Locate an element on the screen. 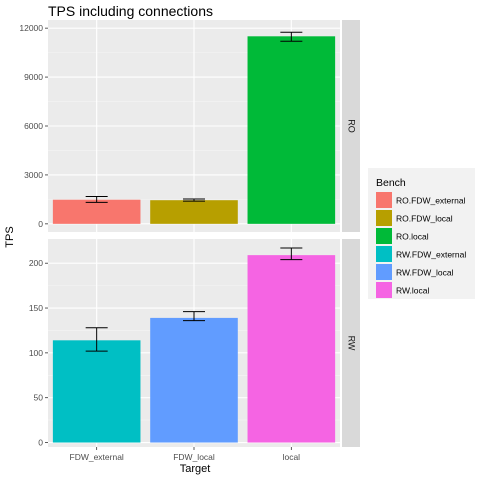 Image resolution: width=480 pixels, height=480 pixels. bar-ro-fdw-external is located at coordinates (96, 211).